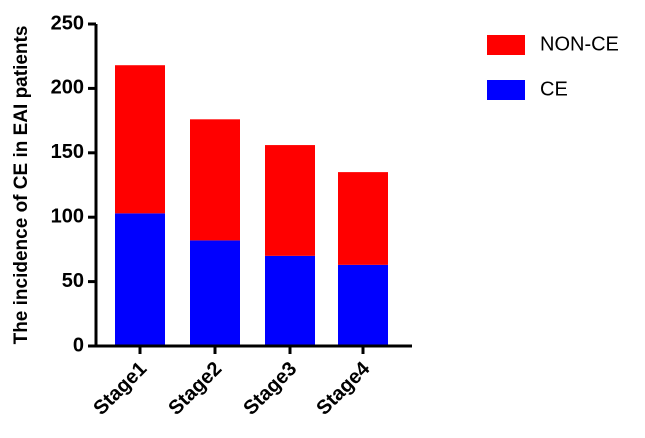 This screenshot has height=438, width=645. What do you see at coordinates (343, 388) in the screenshot?
I see `x-tick-label: Stage4` at bounding box center [343, 388].